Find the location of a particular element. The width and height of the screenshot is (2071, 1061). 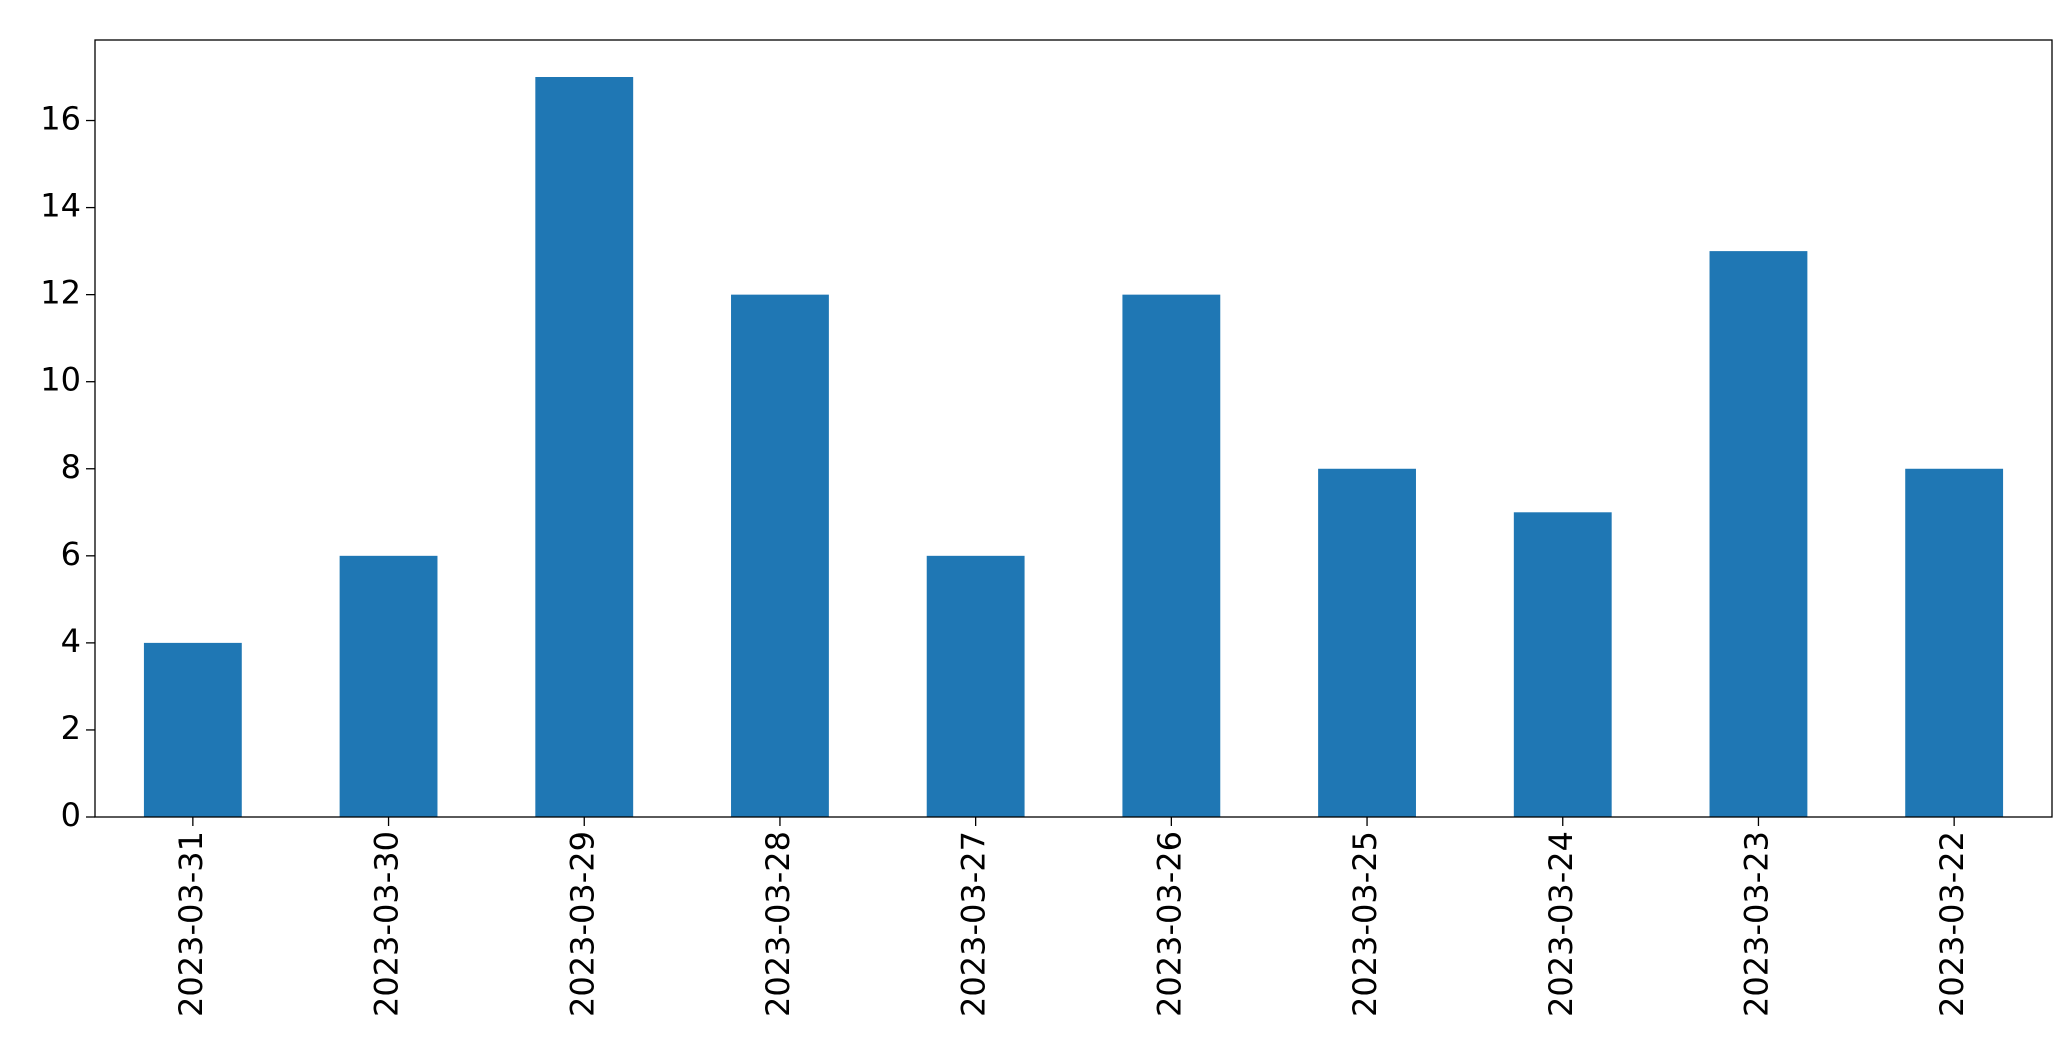

x-tick-label: 2023-03-28 is located at coordinates (778, 924).